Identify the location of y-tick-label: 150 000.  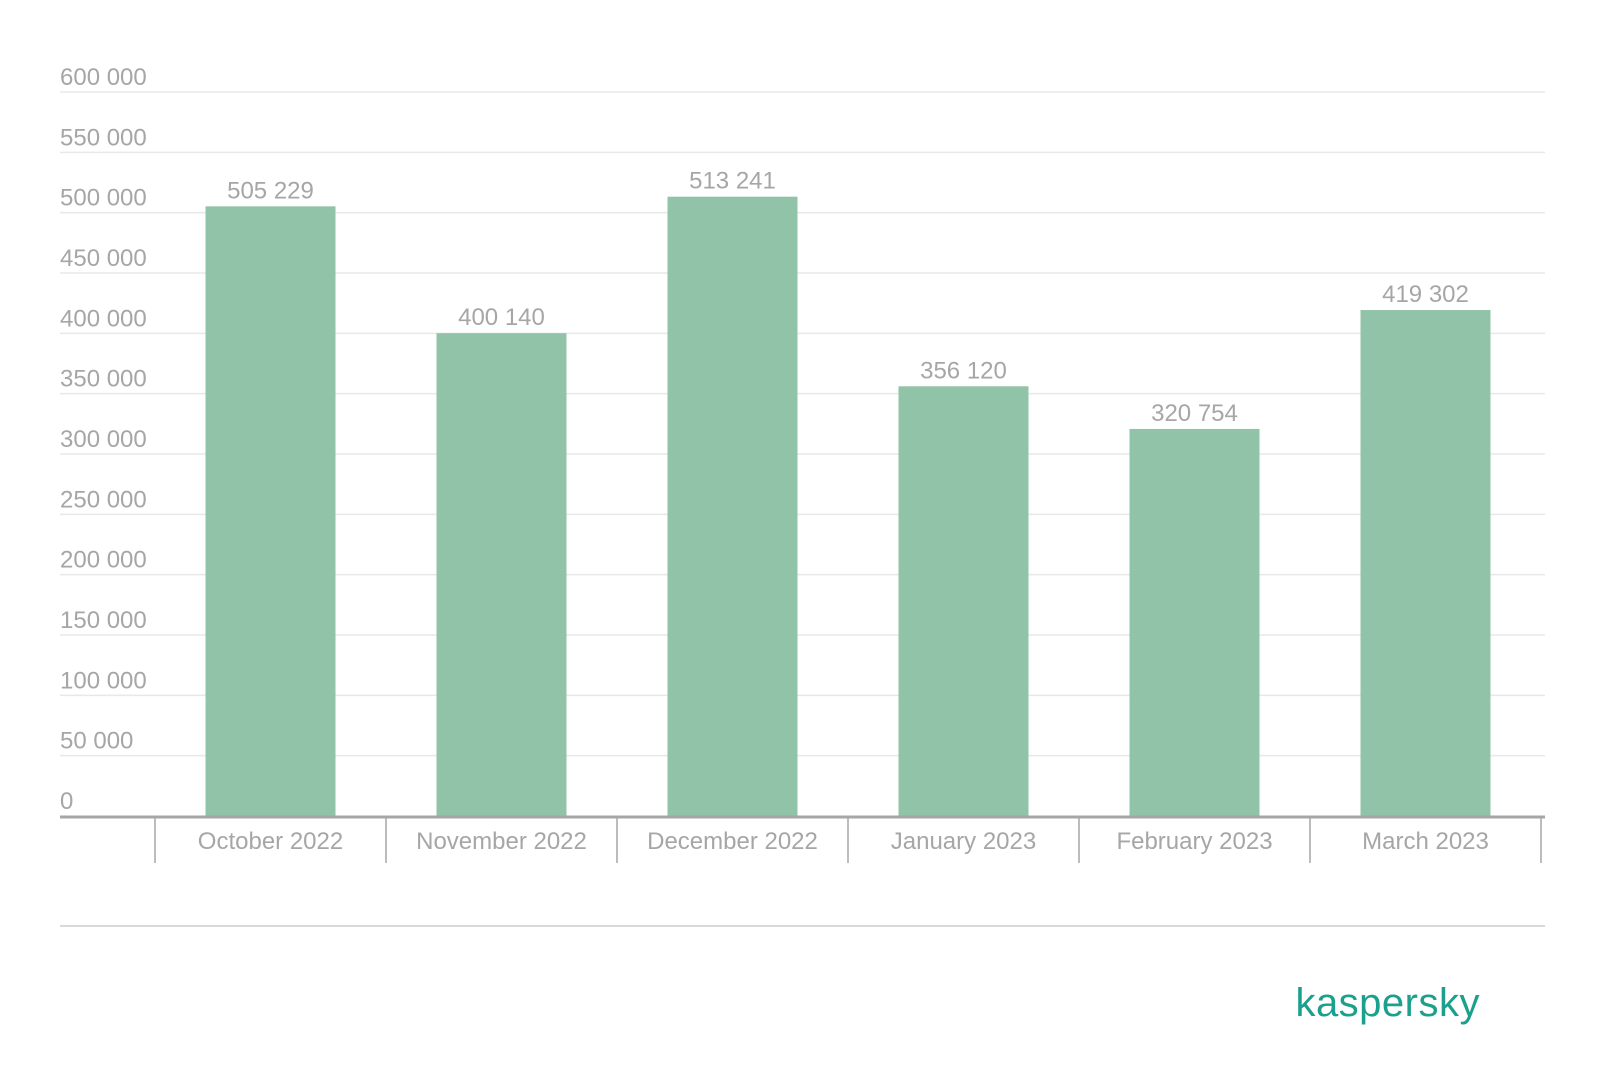
(103, 620).